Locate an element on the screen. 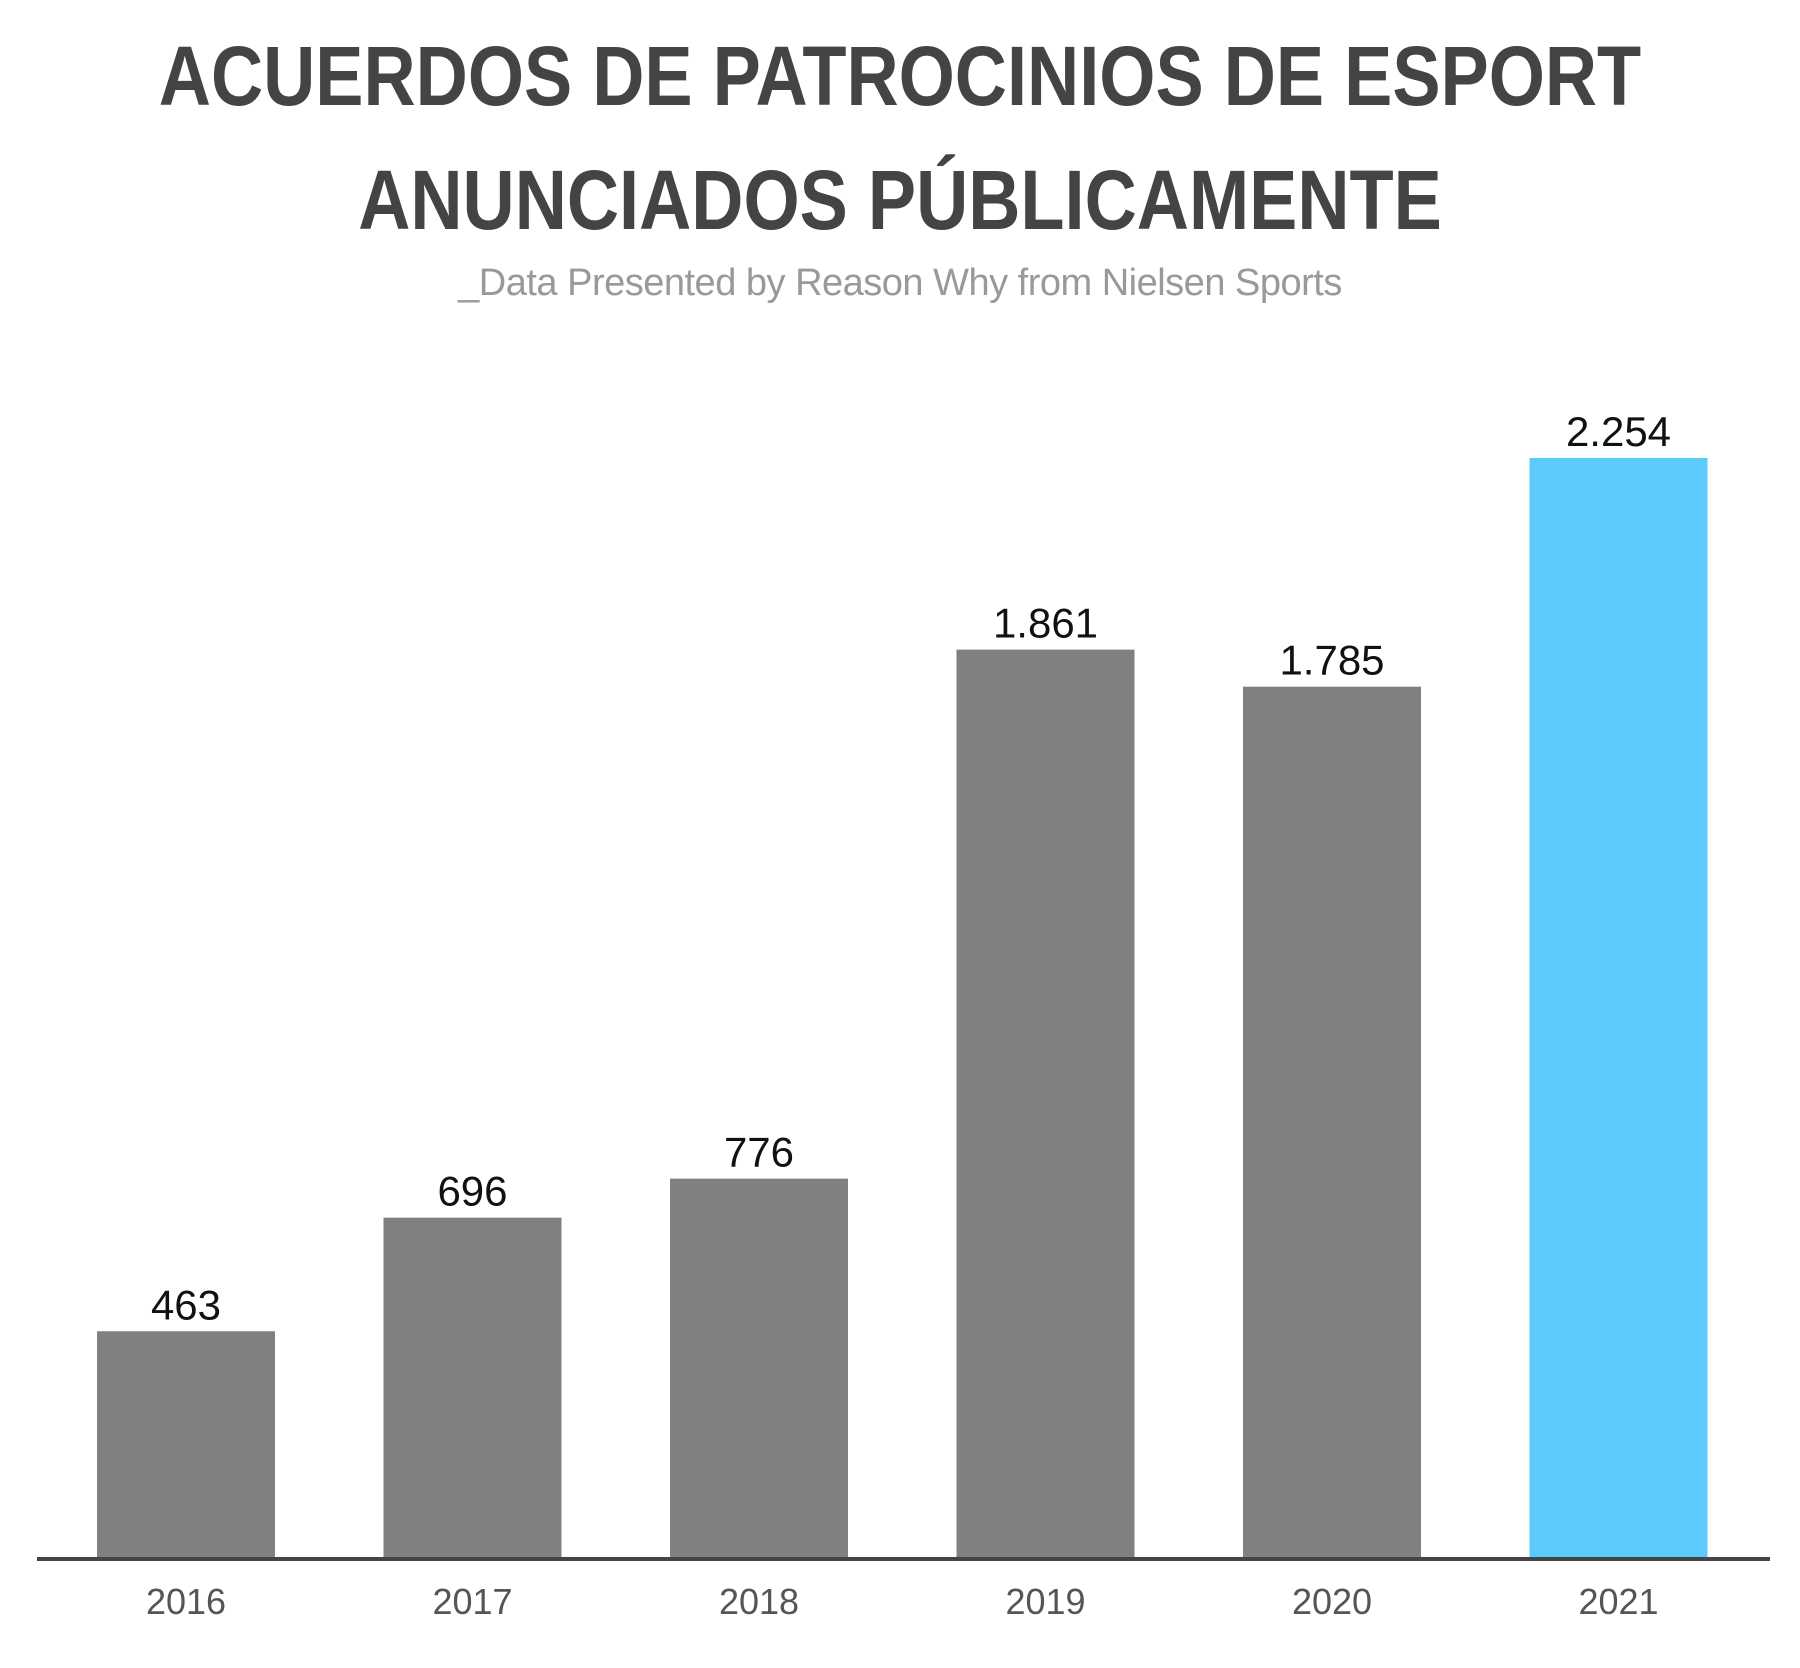  category-label-2016: 2016 is located at coordinates (186, 1601).